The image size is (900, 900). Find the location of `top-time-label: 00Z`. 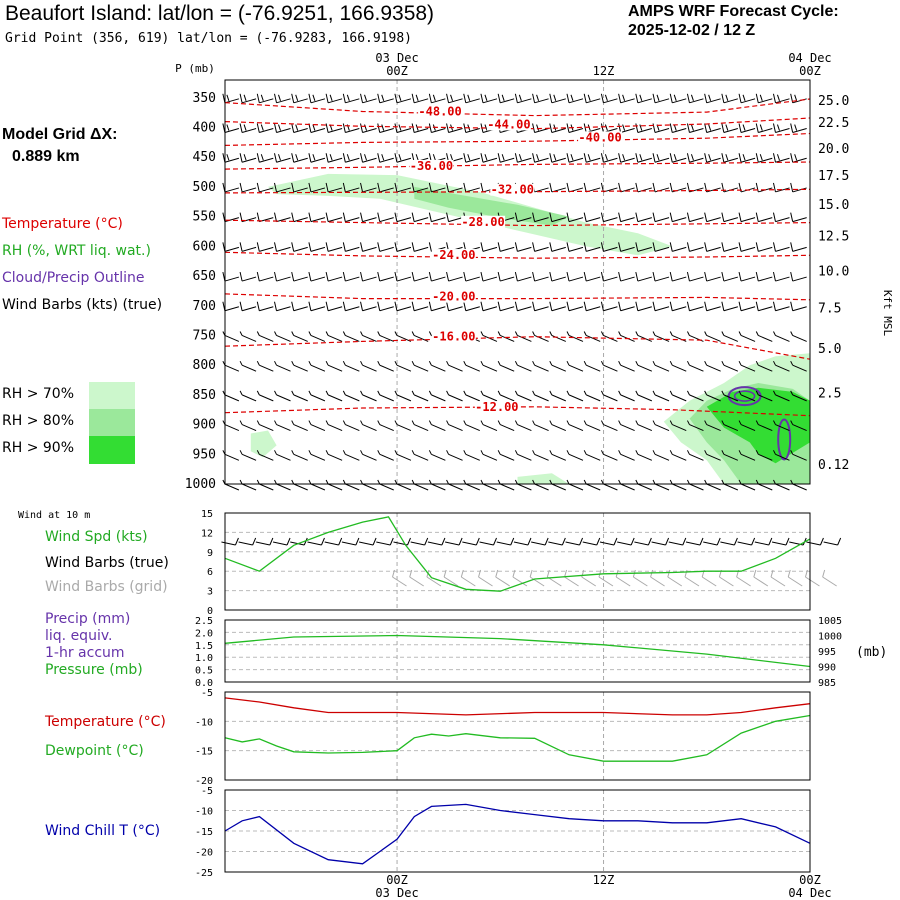

top-time-label: 00Z is located at coordinates (397, 71).